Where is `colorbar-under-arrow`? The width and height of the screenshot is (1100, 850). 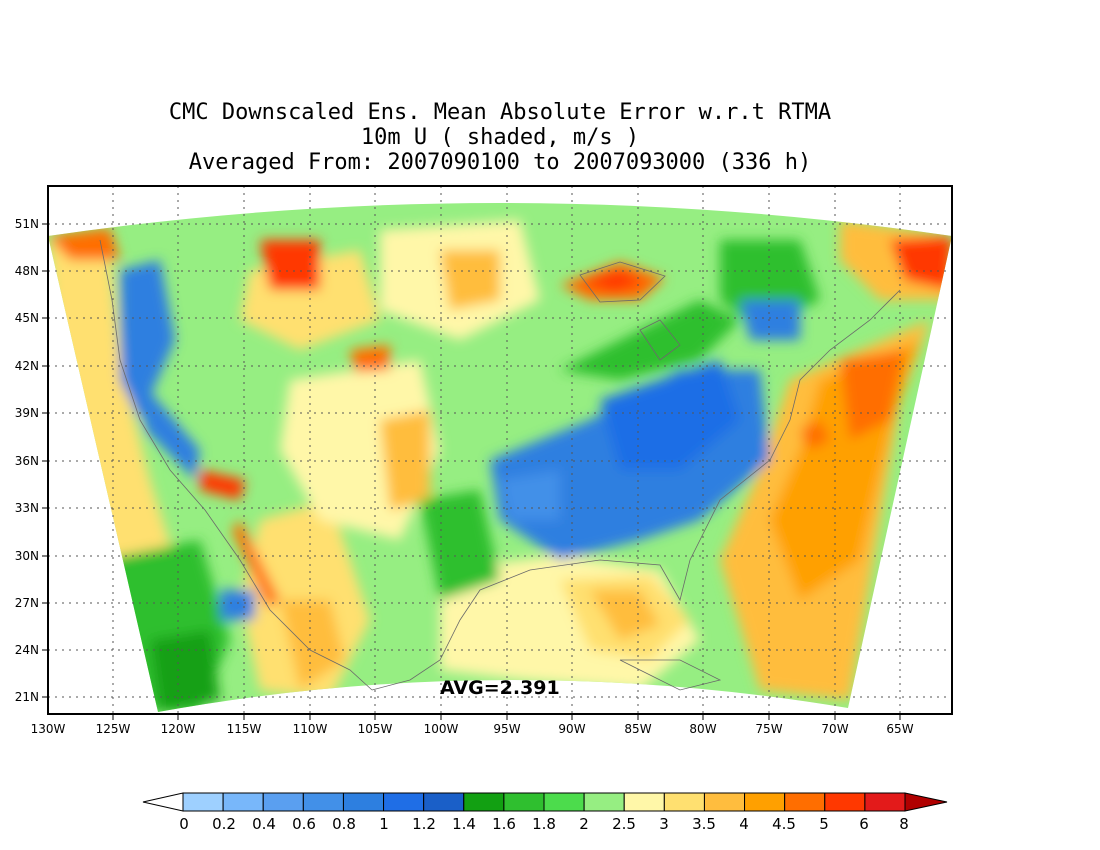 colorbar-under-arrow is located at coordinates (163, 802).